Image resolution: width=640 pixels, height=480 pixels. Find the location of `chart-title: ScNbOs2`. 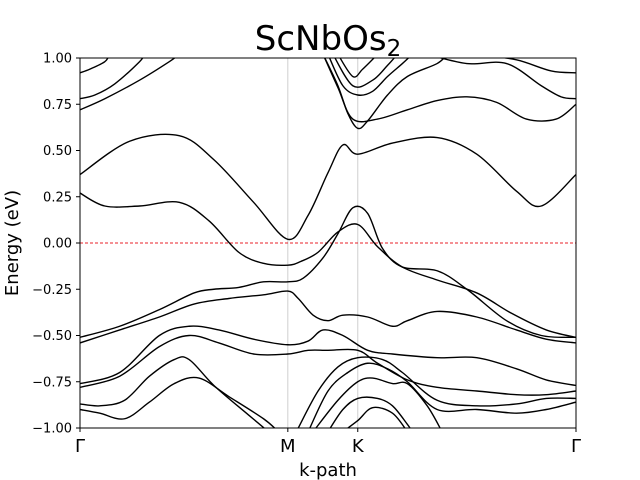

chart-title: ScNbOs2 is located at coordinates (328, 40).